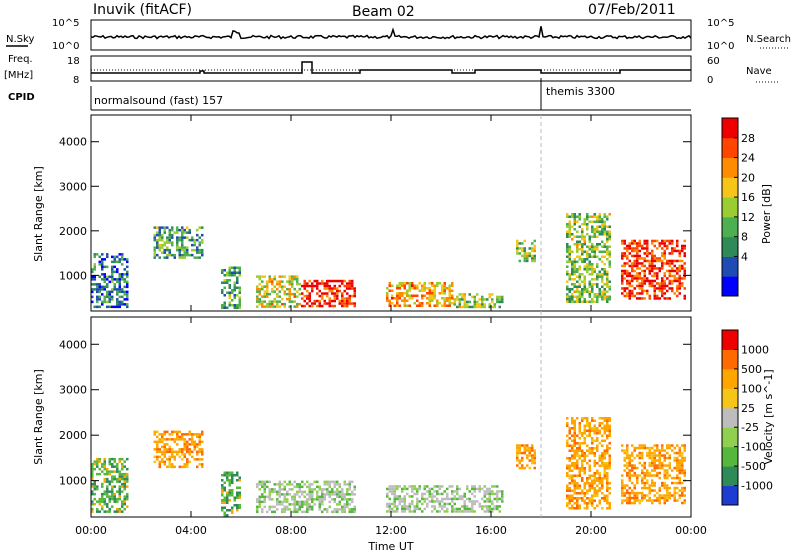 This screenshot has width=800, height=554. Describe the element at coordinates (349, 94) in the screenshot. I see `cpid-panel: CPID normalsound (fast) 157 themis 3300` at that location.